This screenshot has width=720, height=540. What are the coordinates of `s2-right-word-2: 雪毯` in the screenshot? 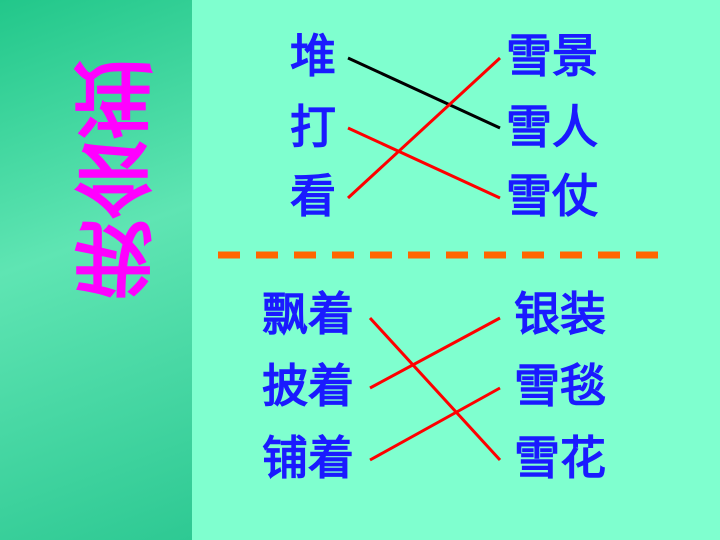 It's located at (560, 386).